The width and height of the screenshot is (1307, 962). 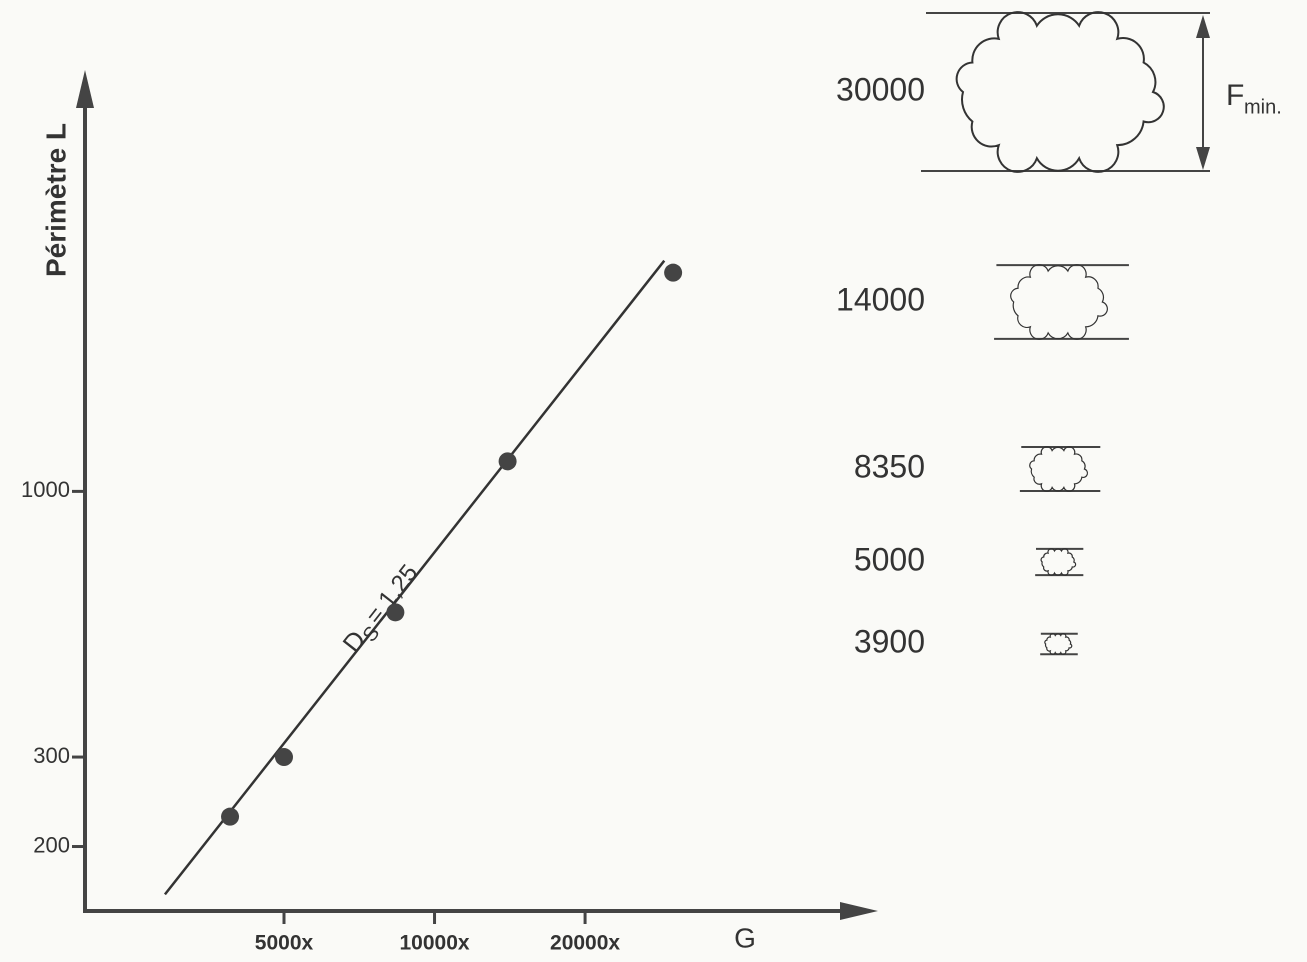 I want to click on x-tick-label: 10000x, so click(x=434, y=943).